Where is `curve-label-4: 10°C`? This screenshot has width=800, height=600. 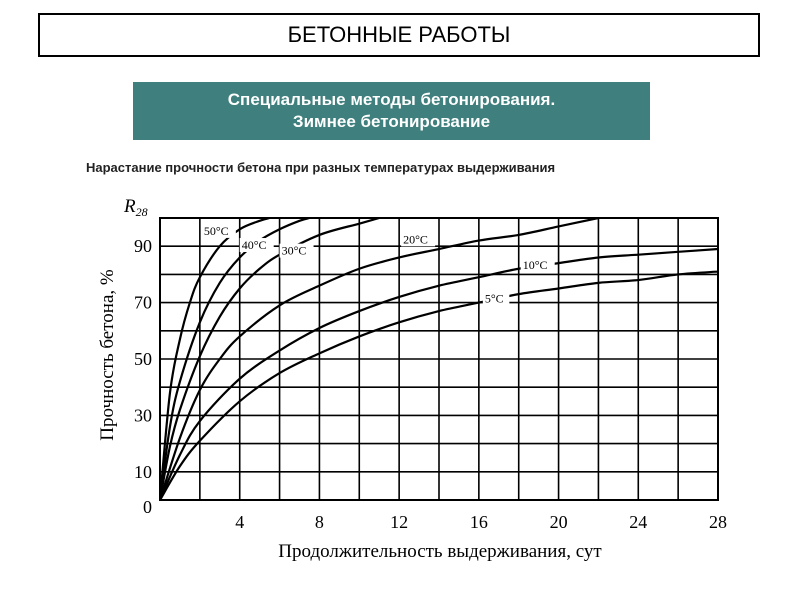
curve-label-4: 10°C is located at coordinates (535, 265).